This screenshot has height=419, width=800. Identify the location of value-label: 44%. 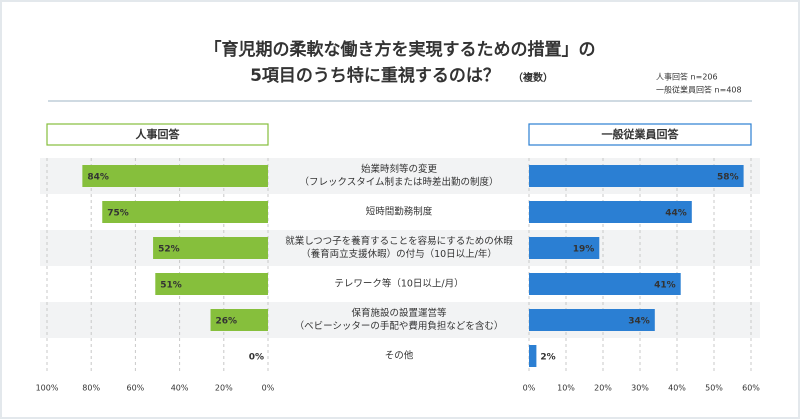
(676, 214).